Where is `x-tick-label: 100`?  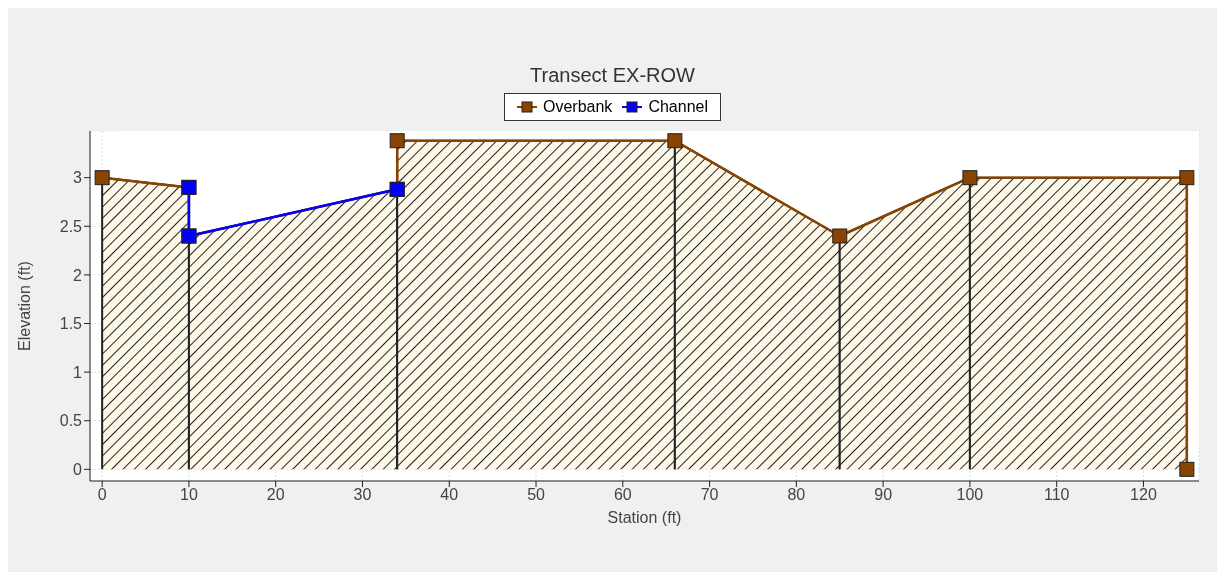 x-tick-label: 100 is located at coordinates (970, 495).